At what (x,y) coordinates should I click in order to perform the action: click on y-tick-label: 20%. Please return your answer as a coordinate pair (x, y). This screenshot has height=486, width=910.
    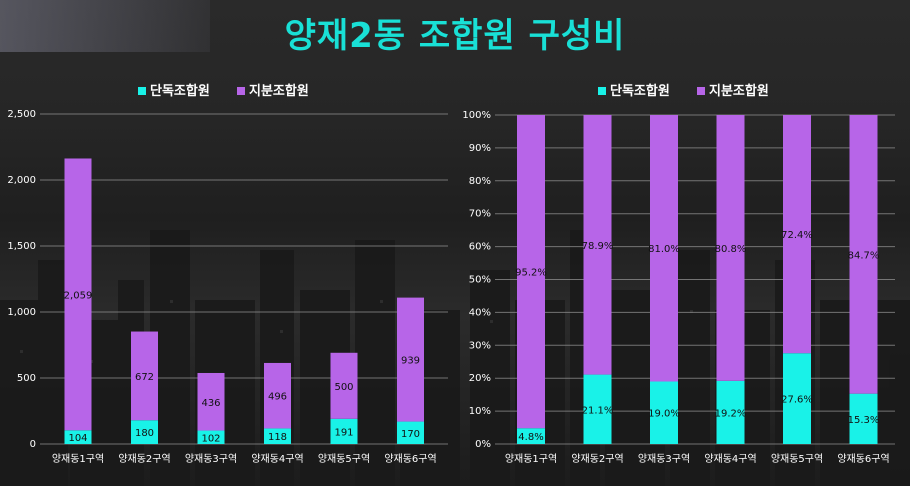
    Looking at the image, I should click on (480, 378).